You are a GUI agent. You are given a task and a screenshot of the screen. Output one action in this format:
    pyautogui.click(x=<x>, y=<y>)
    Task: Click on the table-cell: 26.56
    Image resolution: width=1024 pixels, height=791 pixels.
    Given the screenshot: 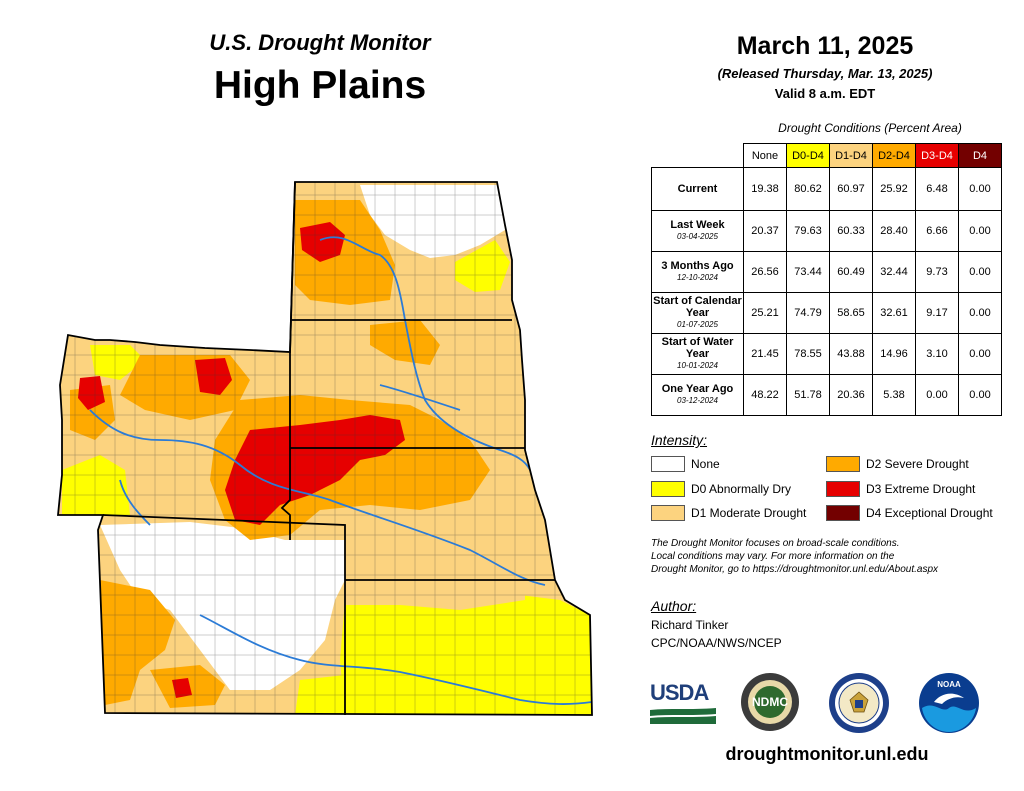 What is the action you would take?
    pyautogui.click(x=765, y=272)
    